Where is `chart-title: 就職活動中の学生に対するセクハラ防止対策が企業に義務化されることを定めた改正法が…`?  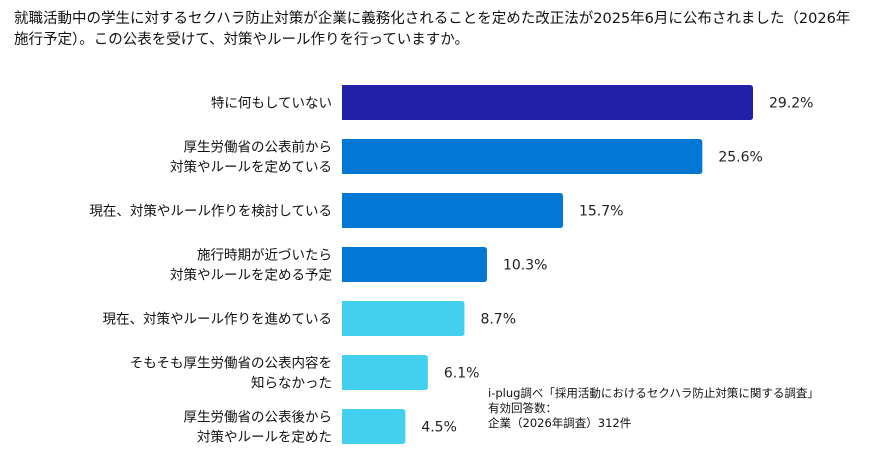 chart-title: 就職活動中の学生に対するセクハラ防止対策が企業に義務化されることを定めた改正法が… is located at coordinates (432, 29).